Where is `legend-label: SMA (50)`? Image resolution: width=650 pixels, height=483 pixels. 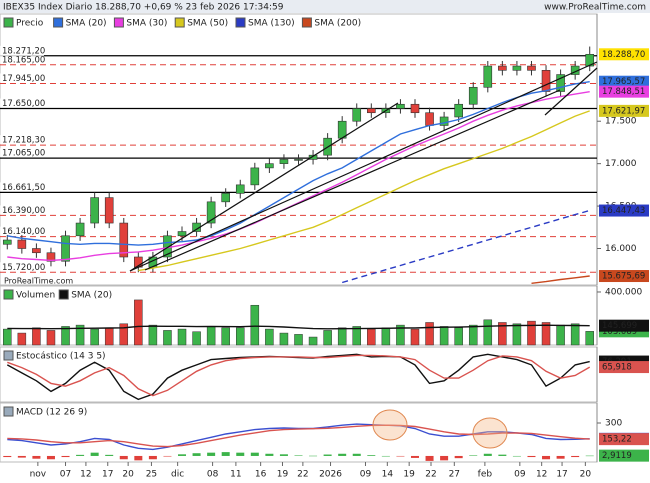
legend-label: SMA (50) is located at coordinates (207, 24).